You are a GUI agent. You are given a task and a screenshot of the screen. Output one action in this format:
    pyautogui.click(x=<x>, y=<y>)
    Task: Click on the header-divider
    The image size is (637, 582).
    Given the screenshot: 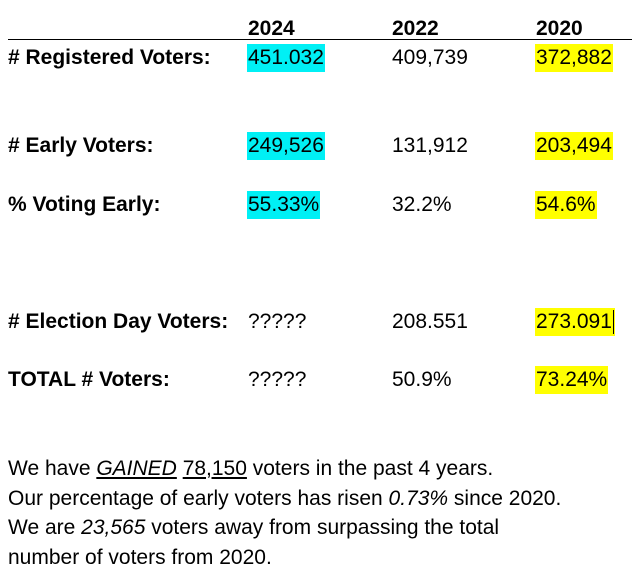 What is the action you would take?
    pyautogui.click(x=320, y=39)
    